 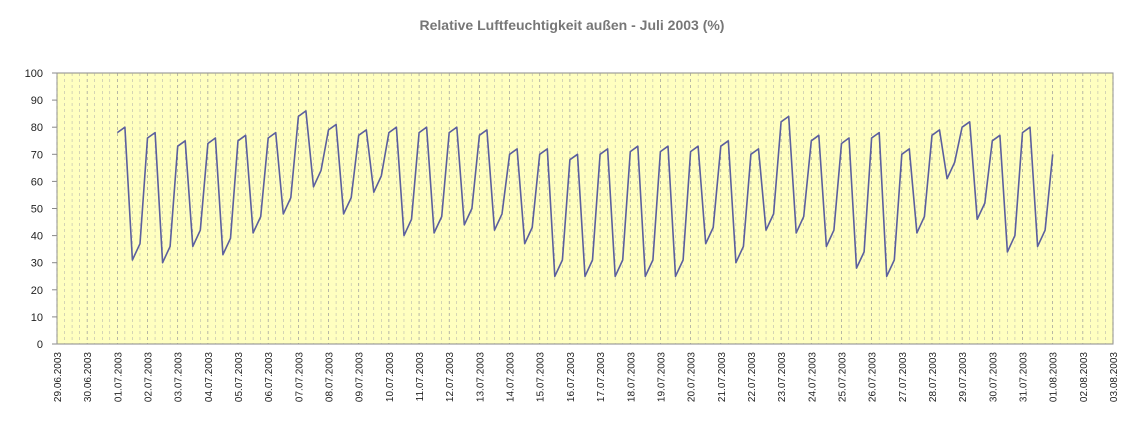 I want to click on y-tick-label: 100, so click(x=34, y=74).